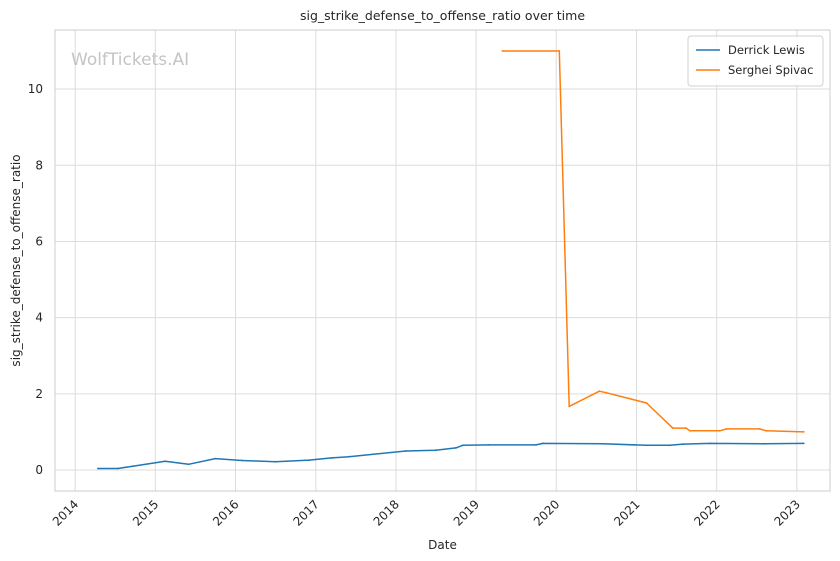 Image resolution: width=840 pixels, height=561 pixels. Describe the element at coordinates (766, 50) in the screenshot. I see `legend-label: Derrick Lewis` at that location.